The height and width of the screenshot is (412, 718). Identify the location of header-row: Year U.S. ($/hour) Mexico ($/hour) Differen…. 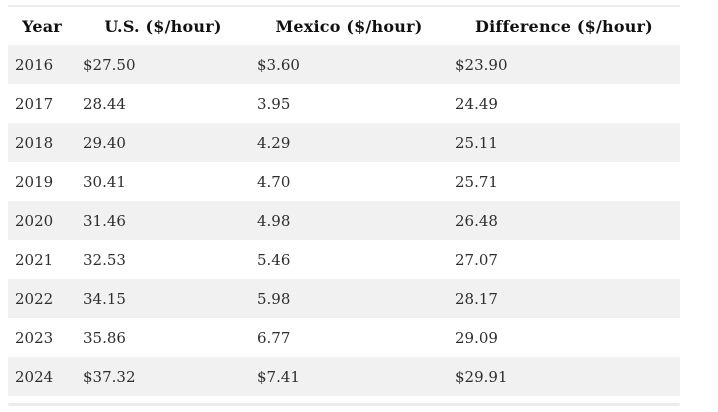
(344, 26).